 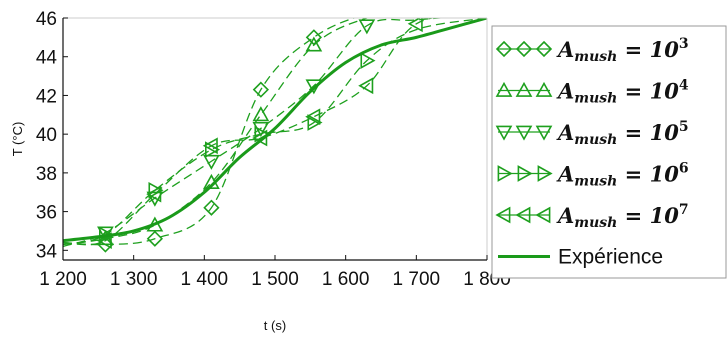 I want to click on x-tick-label: 1 600, so click(x=346, y=279).